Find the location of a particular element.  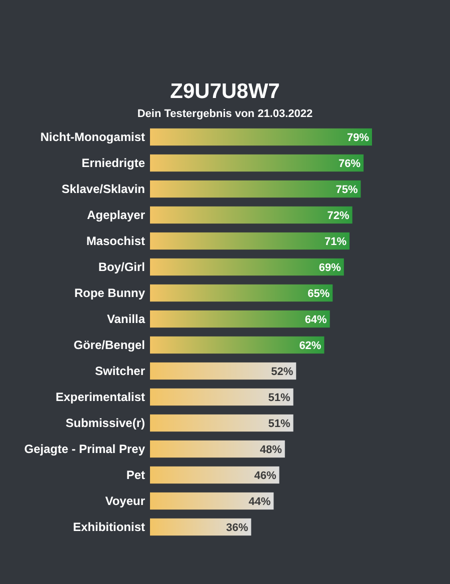

data-label: 72% is located at coordinates (338, 216).